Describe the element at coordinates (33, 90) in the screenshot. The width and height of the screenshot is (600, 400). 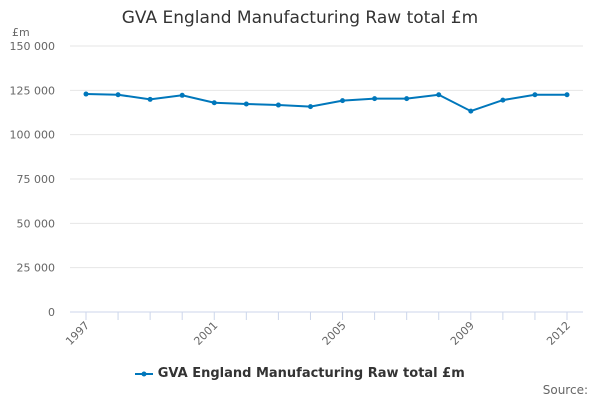
I see `y-tick-label: 125 000` at that location.